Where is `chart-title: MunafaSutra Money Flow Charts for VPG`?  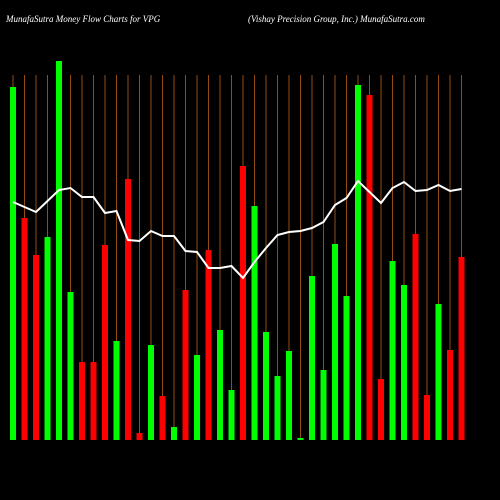 chart-title: MunafaSutra Money Flow Charts for VPG is located at coordinates (83, 19).